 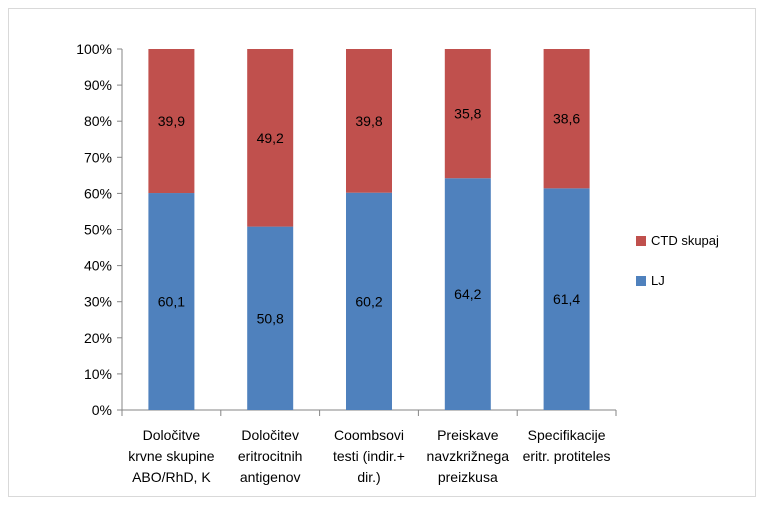 I want to click on category-label: eritr. protiteles, so click(x=567, y=456).